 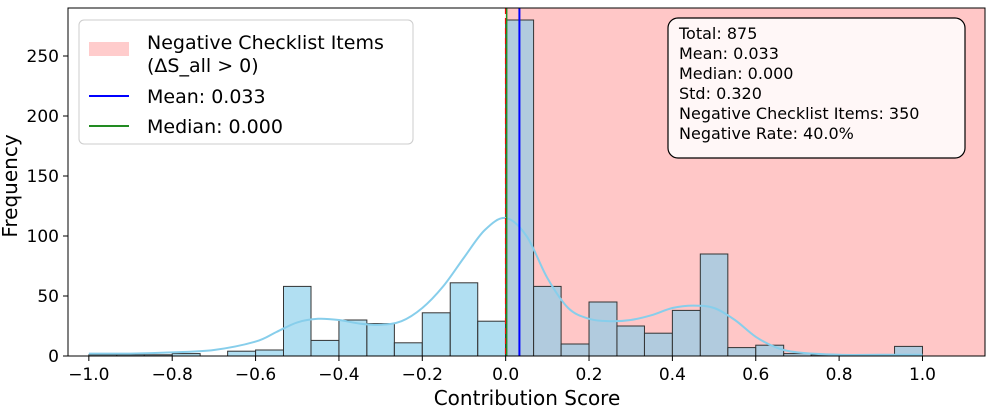 I want to click on x-tick-label: −1.0, so click(x=88, y=375).